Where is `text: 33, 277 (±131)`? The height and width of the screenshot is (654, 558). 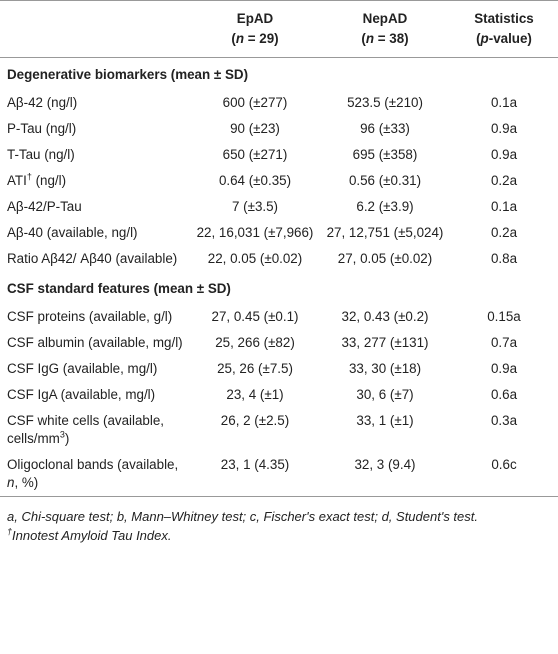 text: 33, 277 (±131) is located at coordinates (385, 342).